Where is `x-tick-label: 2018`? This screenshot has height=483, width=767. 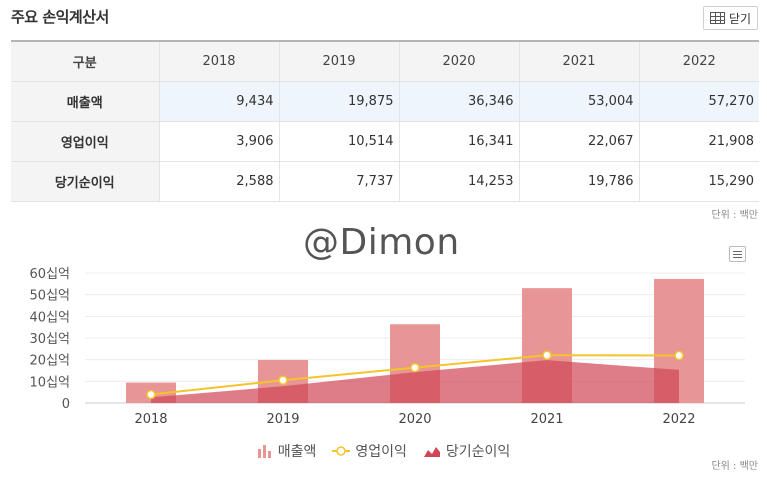 x-tick-label: 2018 is located at coordinates (150, 419).